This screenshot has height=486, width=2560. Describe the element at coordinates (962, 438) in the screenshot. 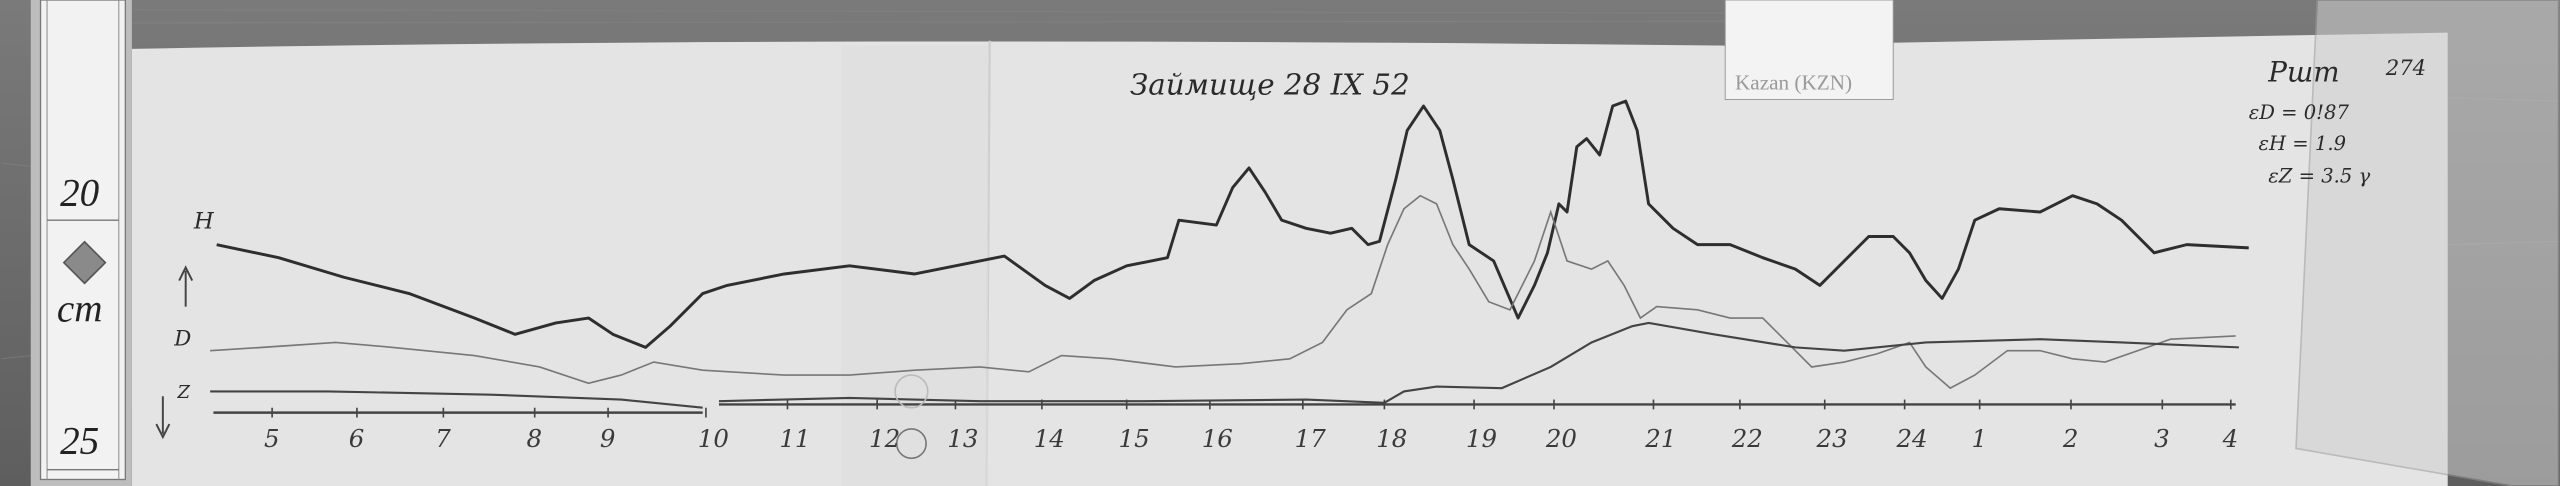

I see `hour-label: 13` at that location.